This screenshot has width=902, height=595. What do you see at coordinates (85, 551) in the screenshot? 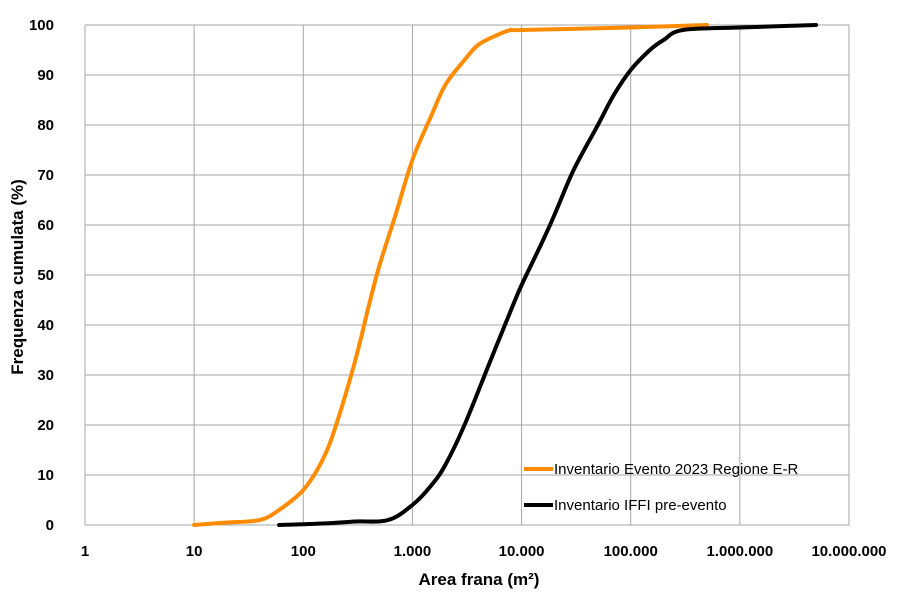
I see `x-tick-label: 1` at bounding box center [85, 551].